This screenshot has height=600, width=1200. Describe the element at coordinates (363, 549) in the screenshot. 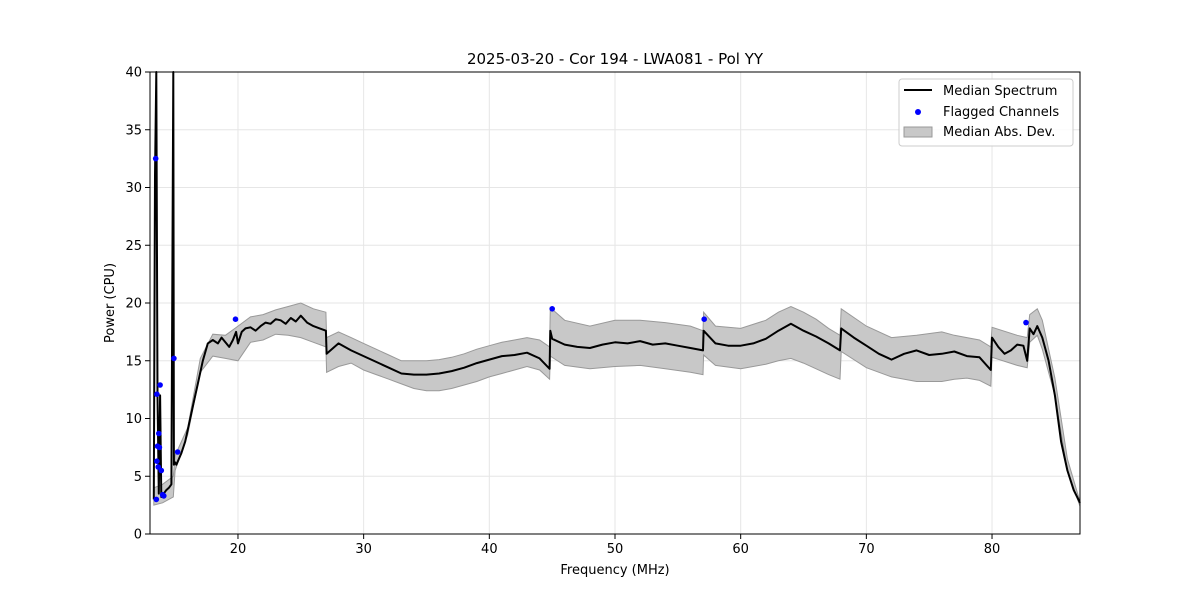

I see `x-tick-label: 30` at that location.